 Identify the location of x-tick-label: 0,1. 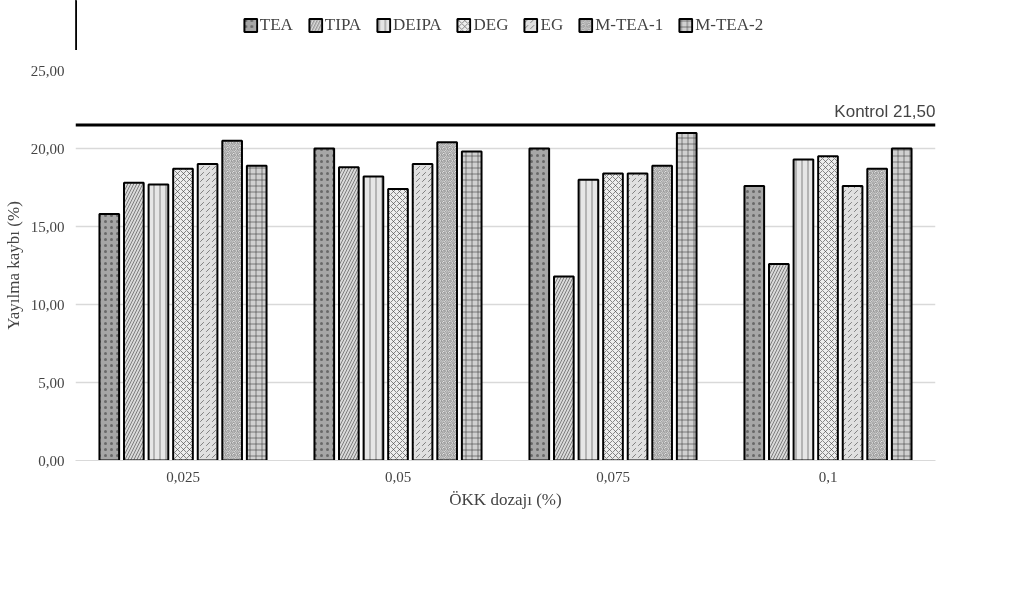
(828, 476).